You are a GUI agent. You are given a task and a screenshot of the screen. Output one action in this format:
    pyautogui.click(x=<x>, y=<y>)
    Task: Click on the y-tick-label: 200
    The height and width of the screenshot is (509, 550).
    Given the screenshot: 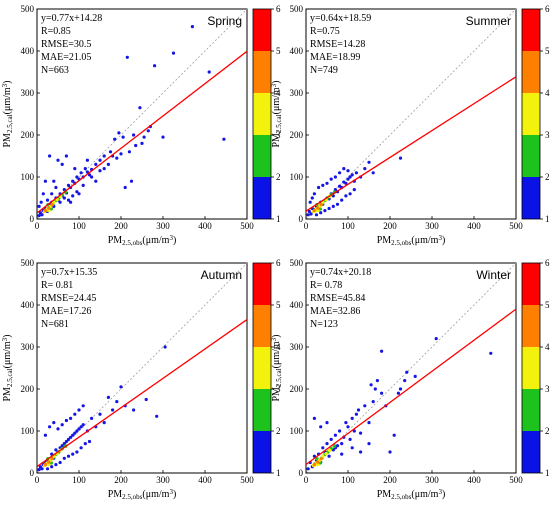 What is the action you would take?
    pyautogui.click(x=28, y=135)
    